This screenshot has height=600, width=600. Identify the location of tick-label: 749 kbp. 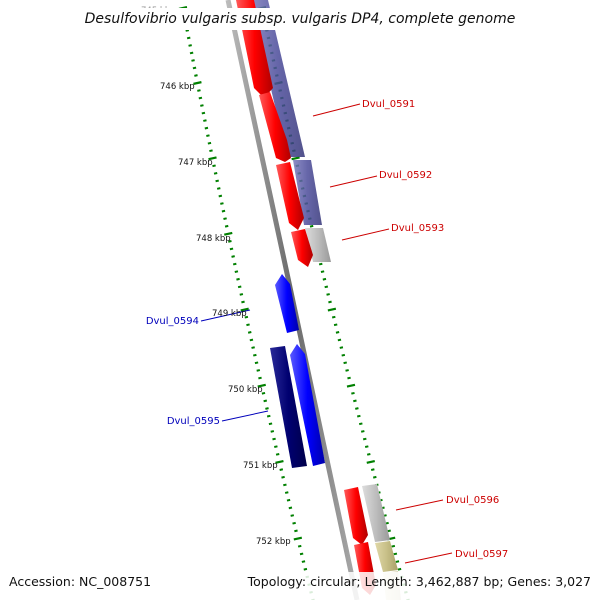
(229, 314).